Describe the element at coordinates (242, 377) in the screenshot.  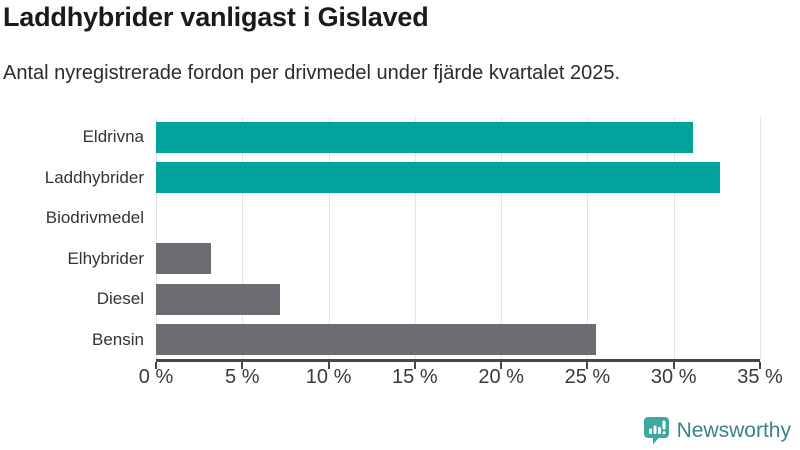
I see `axis-tick-label: 5 %` at that location.